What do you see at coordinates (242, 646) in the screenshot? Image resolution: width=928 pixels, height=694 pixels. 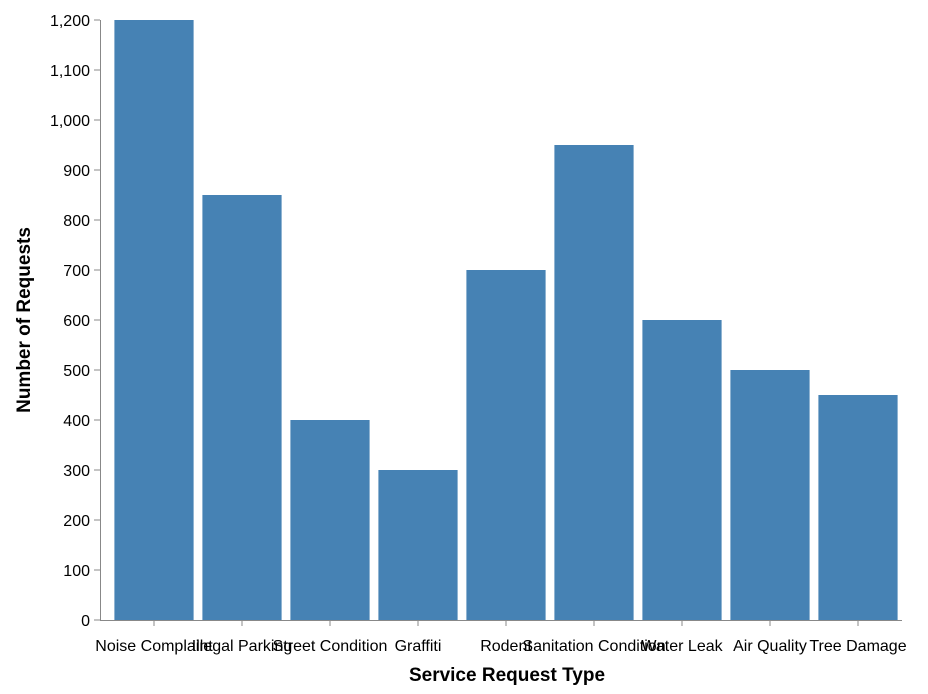 I see `x-tick-label-1: Illegal Parking` at bounding box center [242, 646].